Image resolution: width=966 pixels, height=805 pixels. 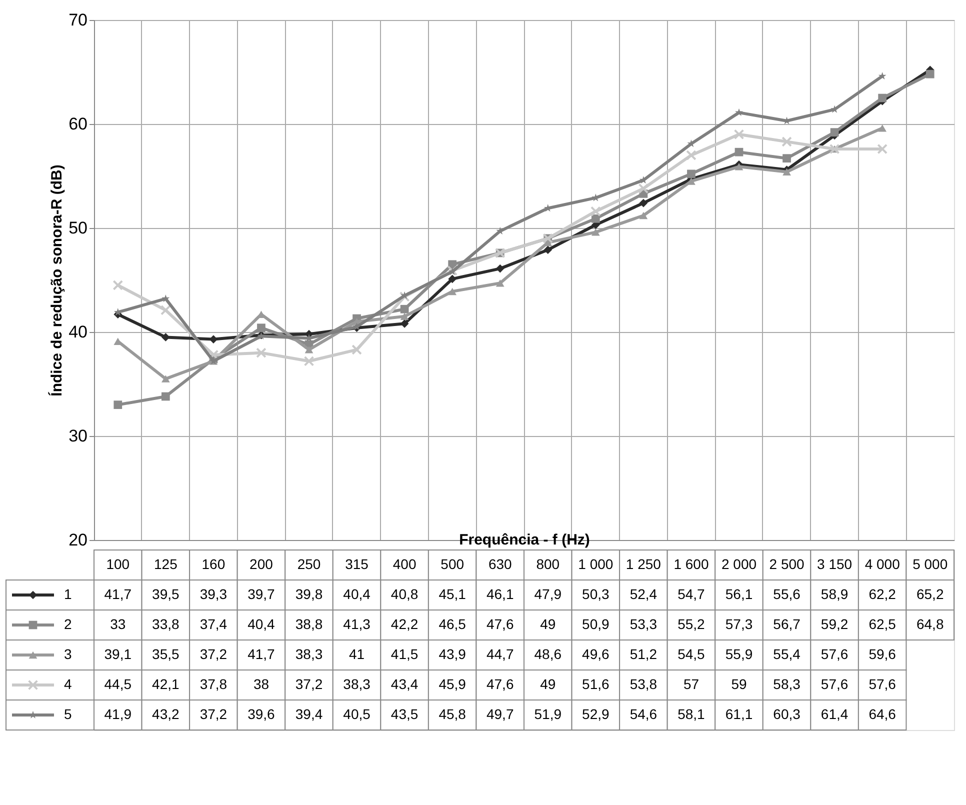 I want to click on x-tick-label: 1 250, so click(x=644, y=564).